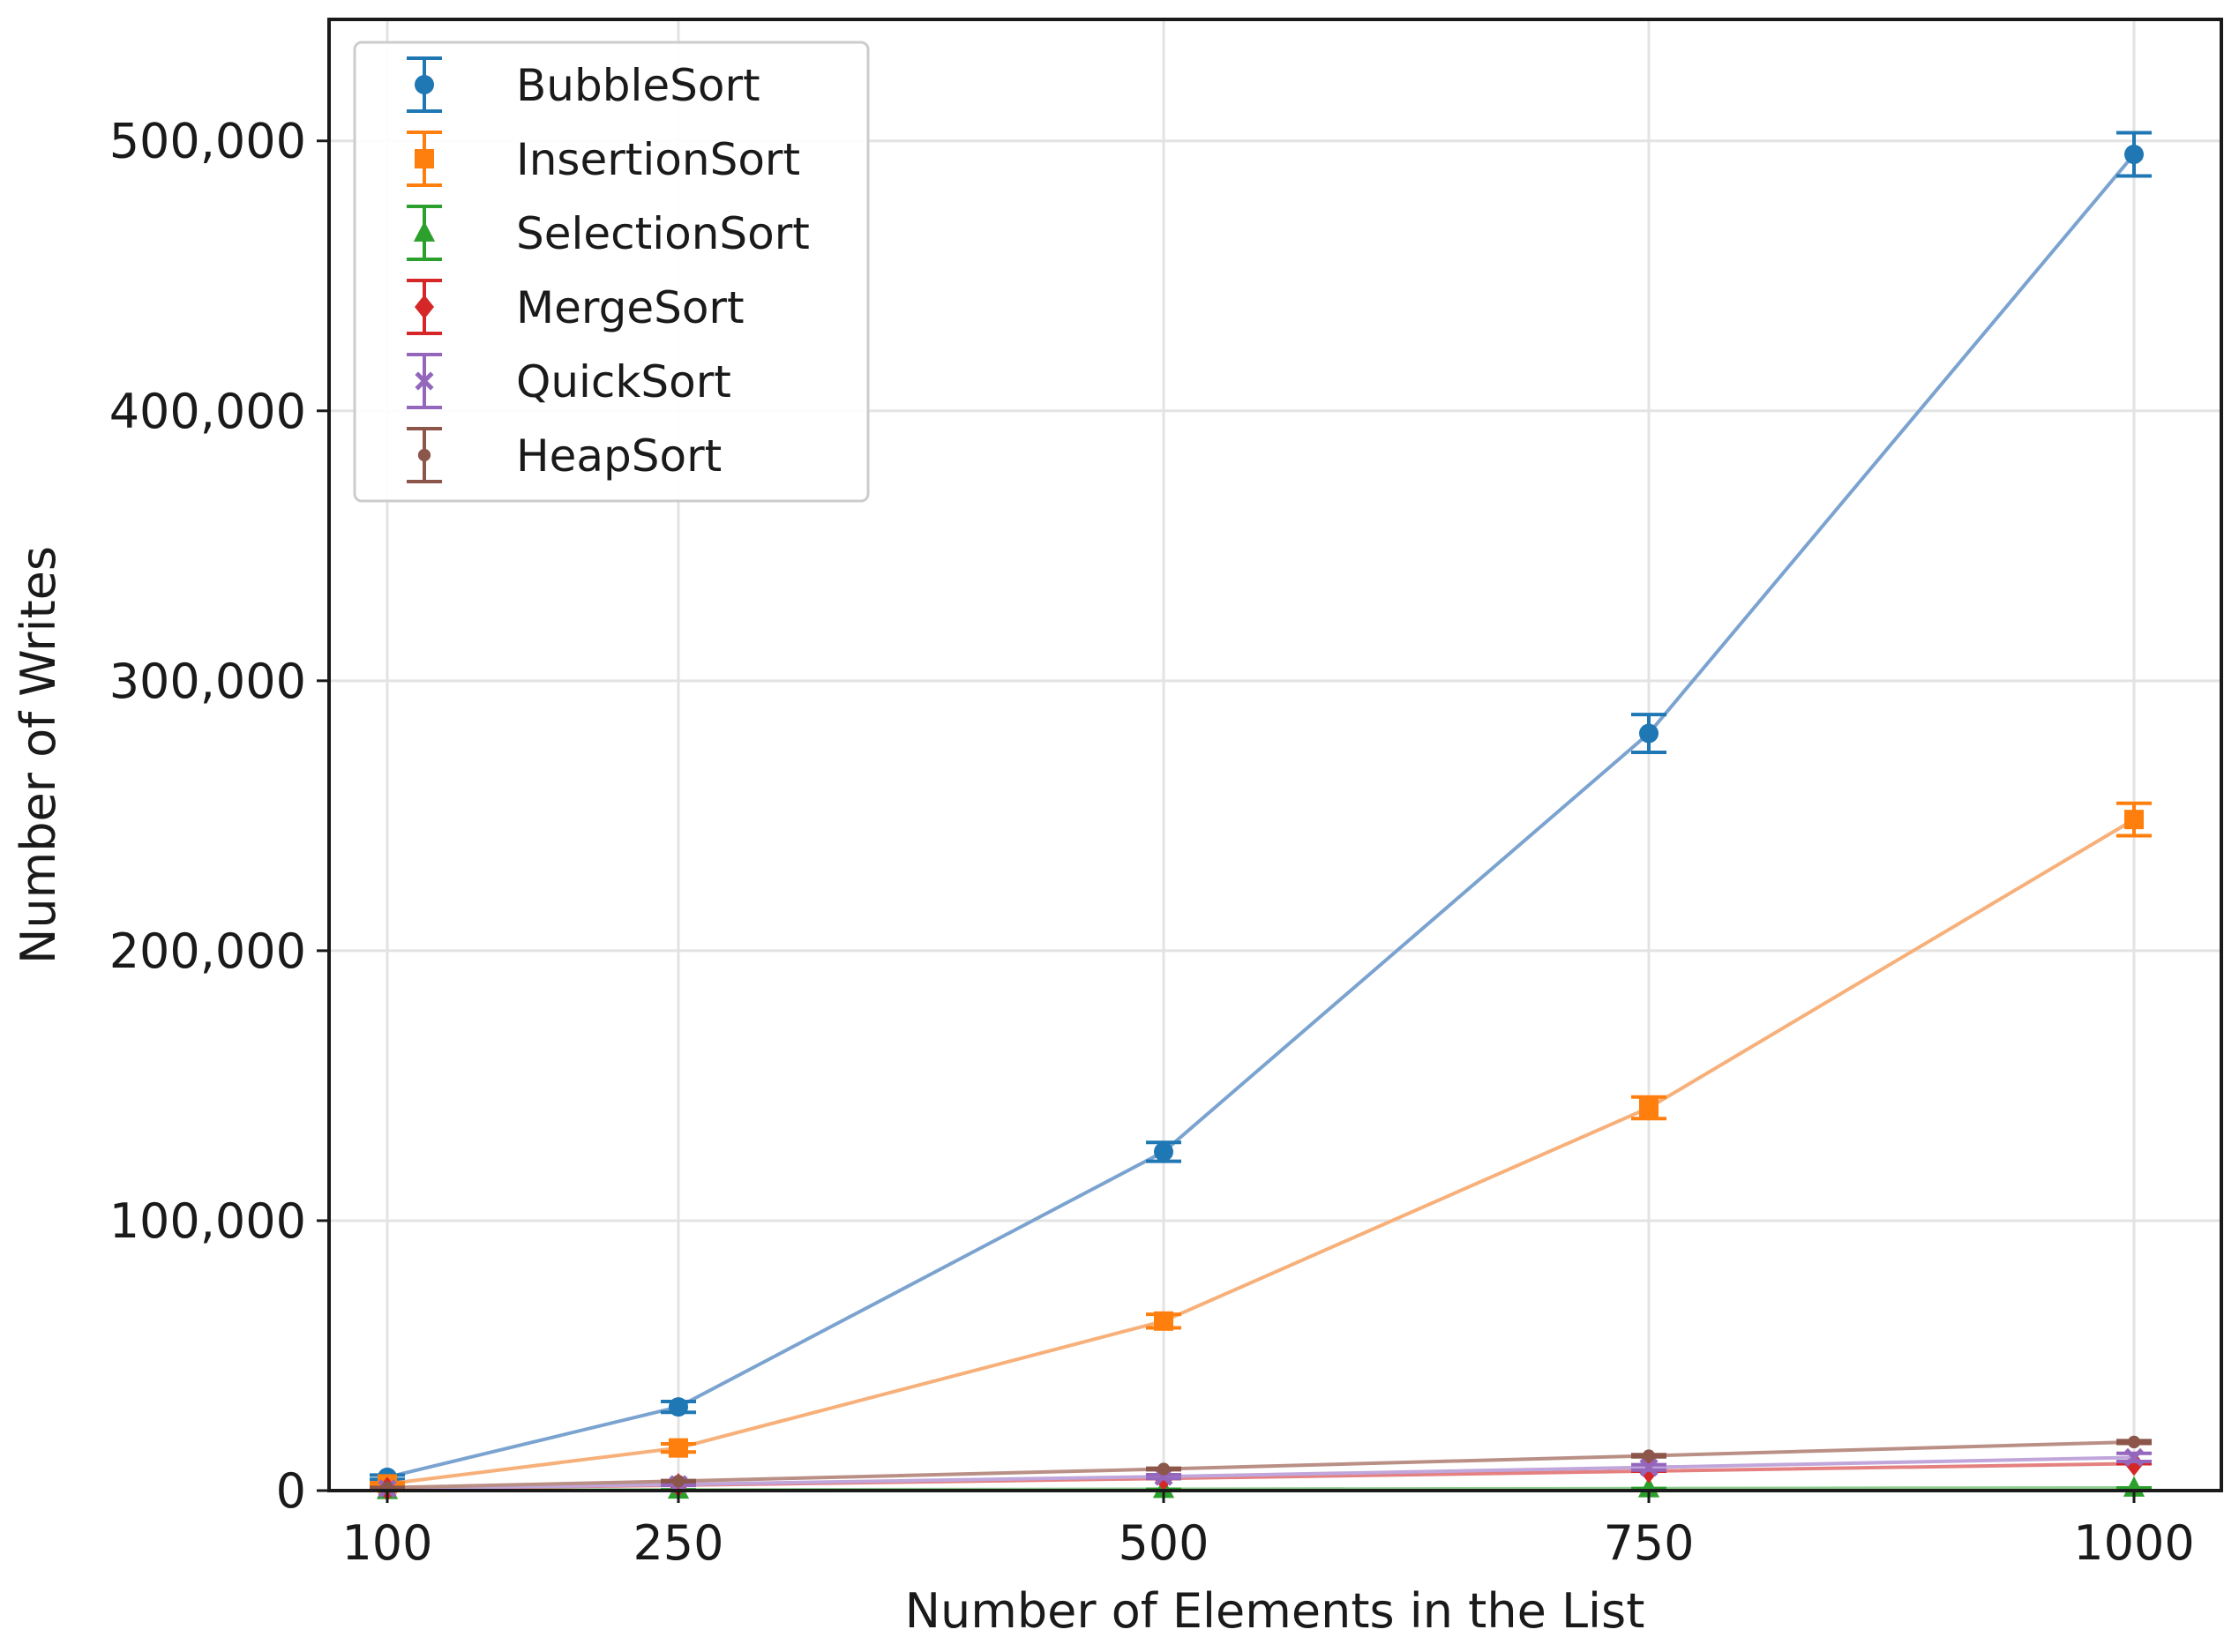  I want to click on legend-item-mergesort: MergeSort, so click(576, 307).